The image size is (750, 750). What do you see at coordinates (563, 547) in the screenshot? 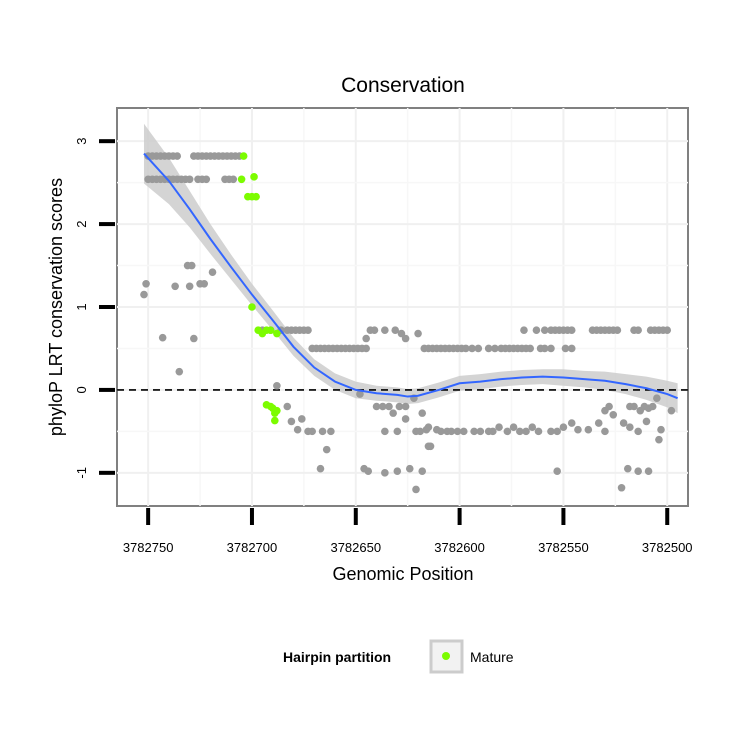
I see `x-tick-label: 3782550` at bounding box center [563, 547].